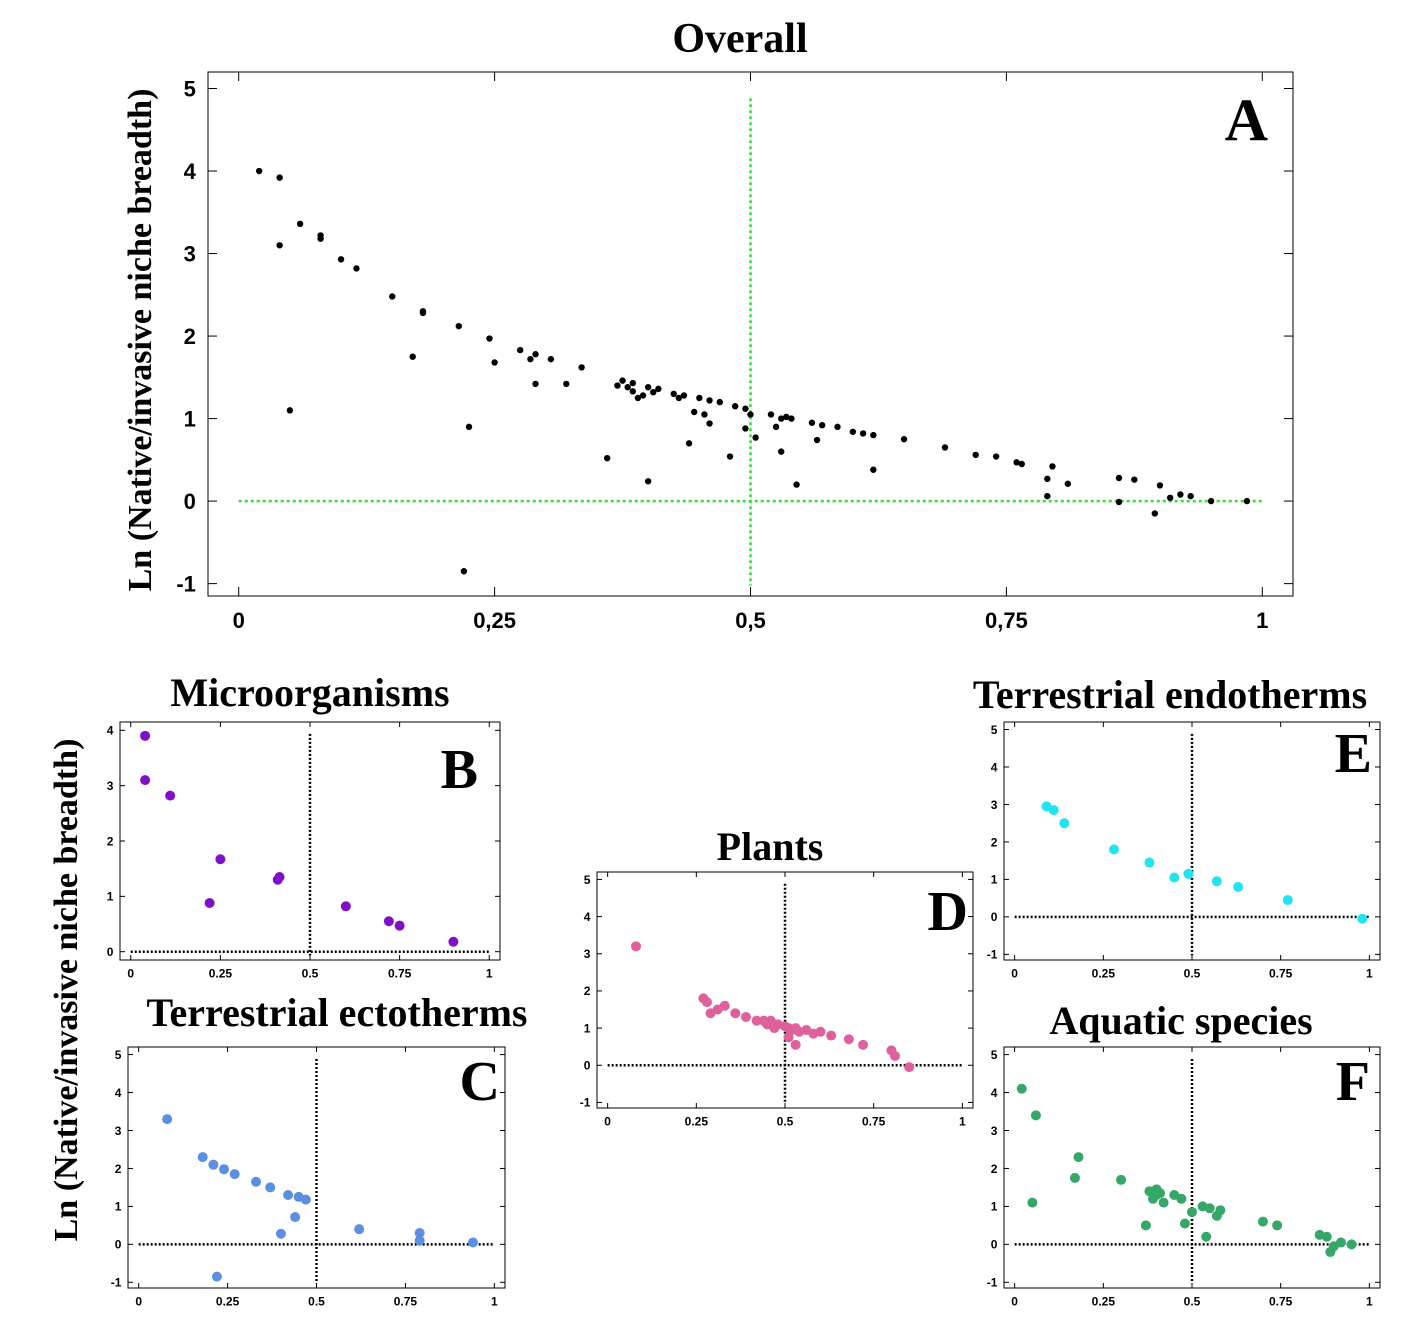  I want to click on panel-letter: B, so click(459, 770).